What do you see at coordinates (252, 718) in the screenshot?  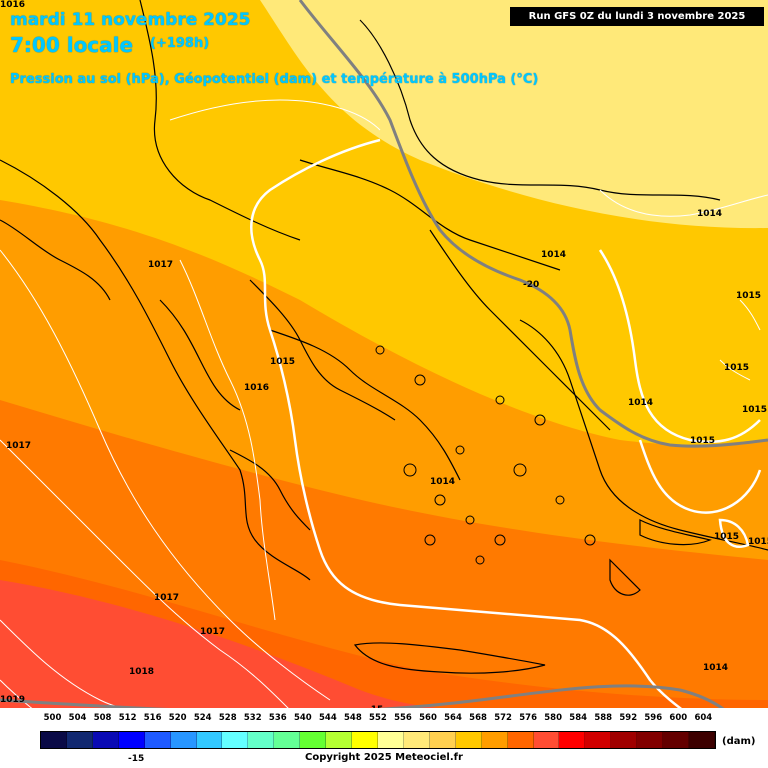 I see `legend-tick-label: 532` at bounding box center [252, 718].